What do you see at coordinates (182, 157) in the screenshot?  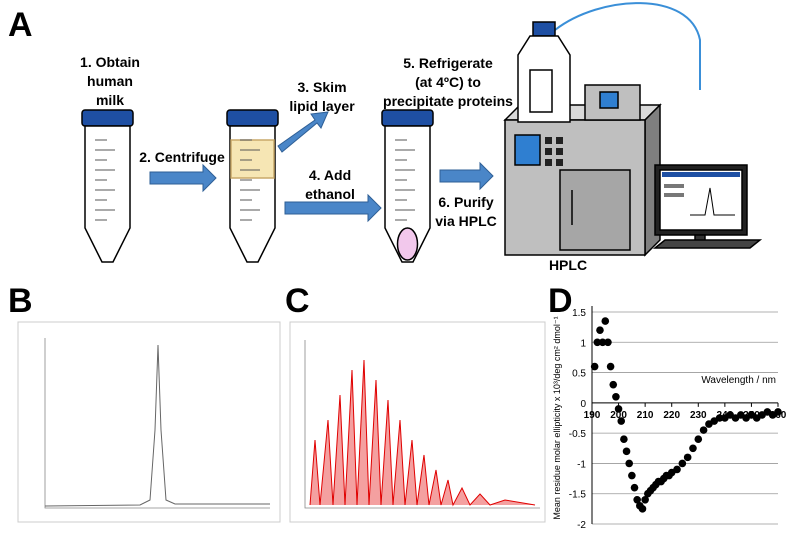 I see `step-label: 2. Centrifuge` at bounding box center [182, 157].